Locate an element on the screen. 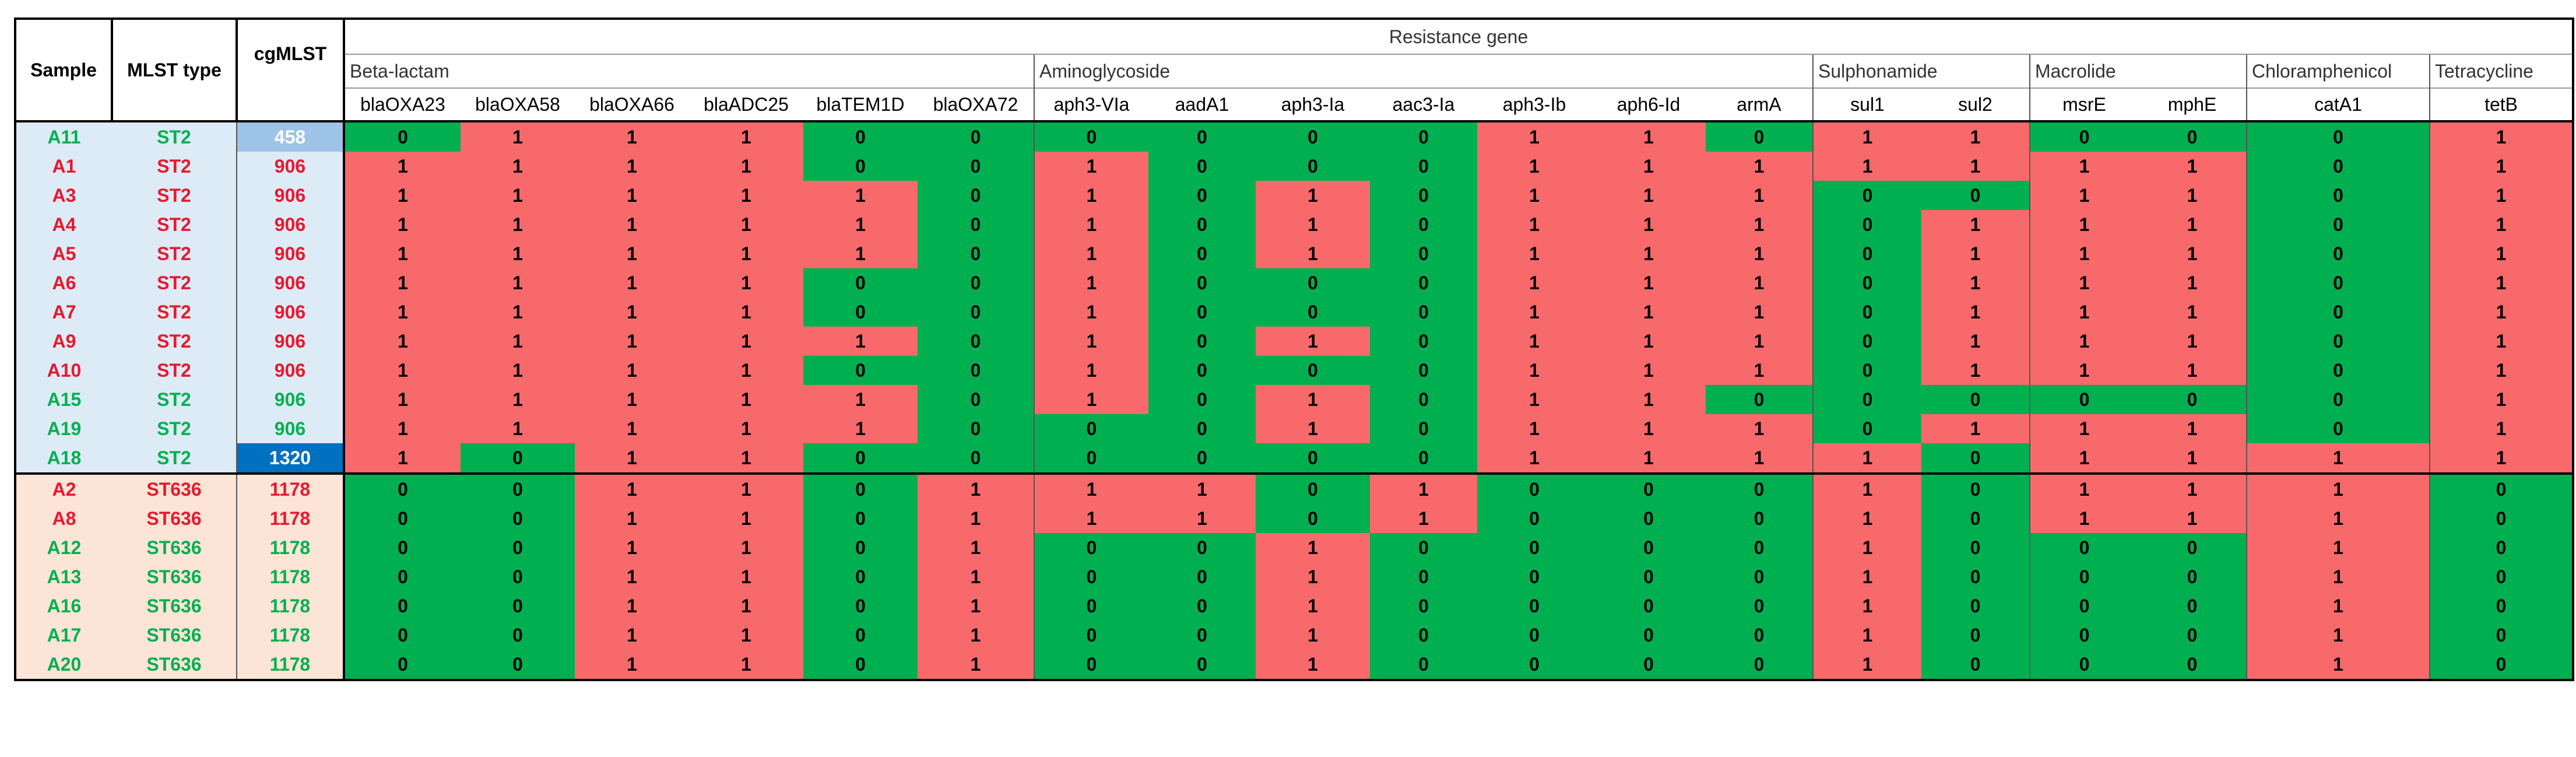  cgmlst-cell: 1178 is located at coordinates (291, 518).